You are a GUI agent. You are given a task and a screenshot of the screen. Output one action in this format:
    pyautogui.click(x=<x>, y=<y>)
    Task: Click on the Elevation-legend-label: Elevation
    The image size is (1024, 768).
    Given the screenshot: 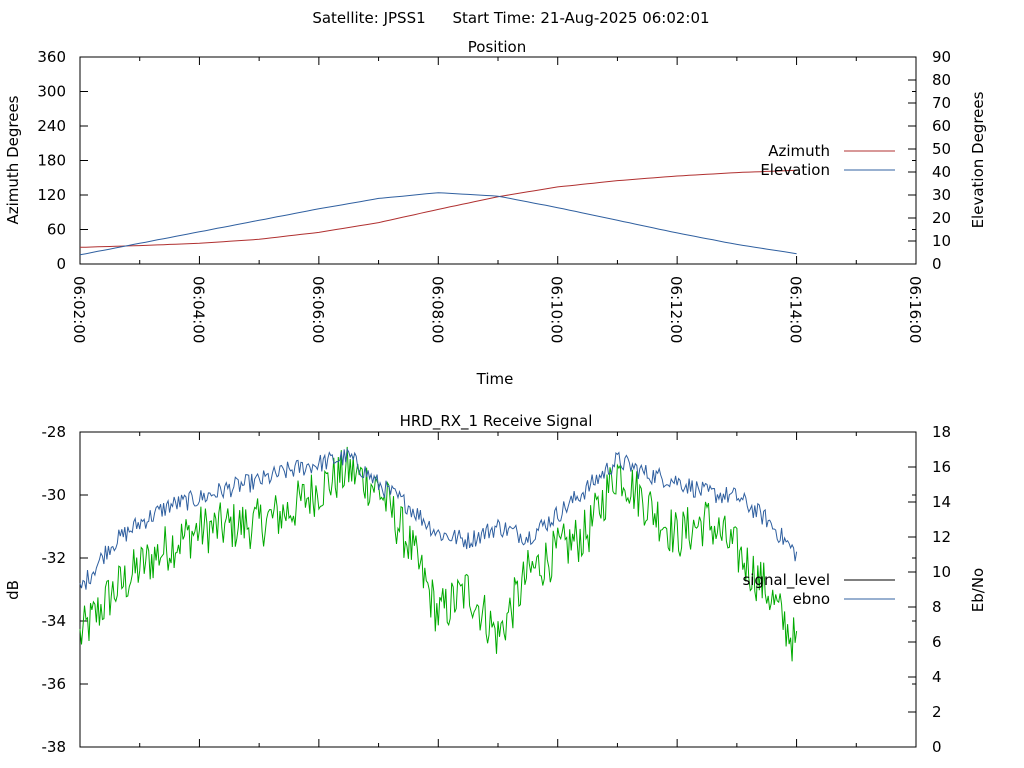 What is the action you would take?
    pyautogui.click(x=795, y=170)
    